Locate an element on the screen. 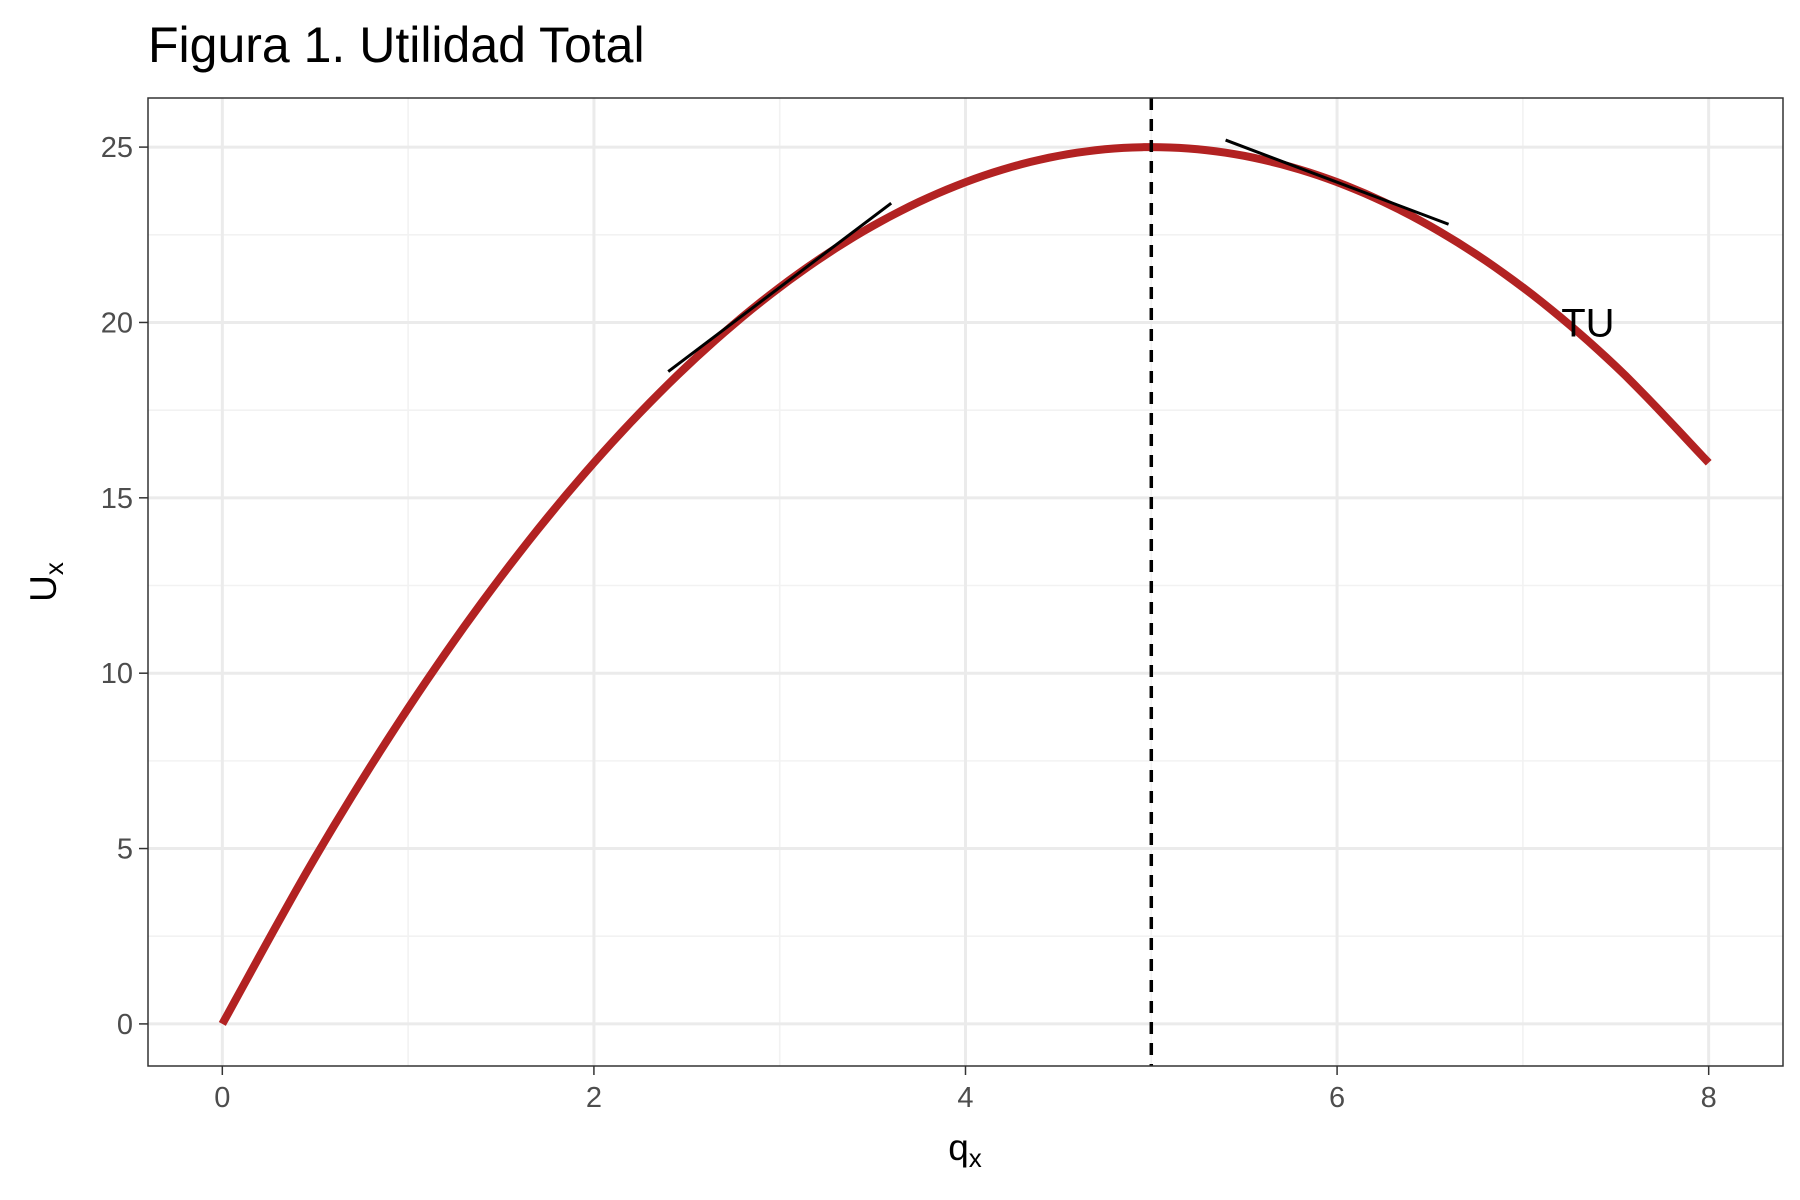 The height and width of the screenshot is (1200, 1800). x-axis-title: qx is located at coordinates (965, 1150).